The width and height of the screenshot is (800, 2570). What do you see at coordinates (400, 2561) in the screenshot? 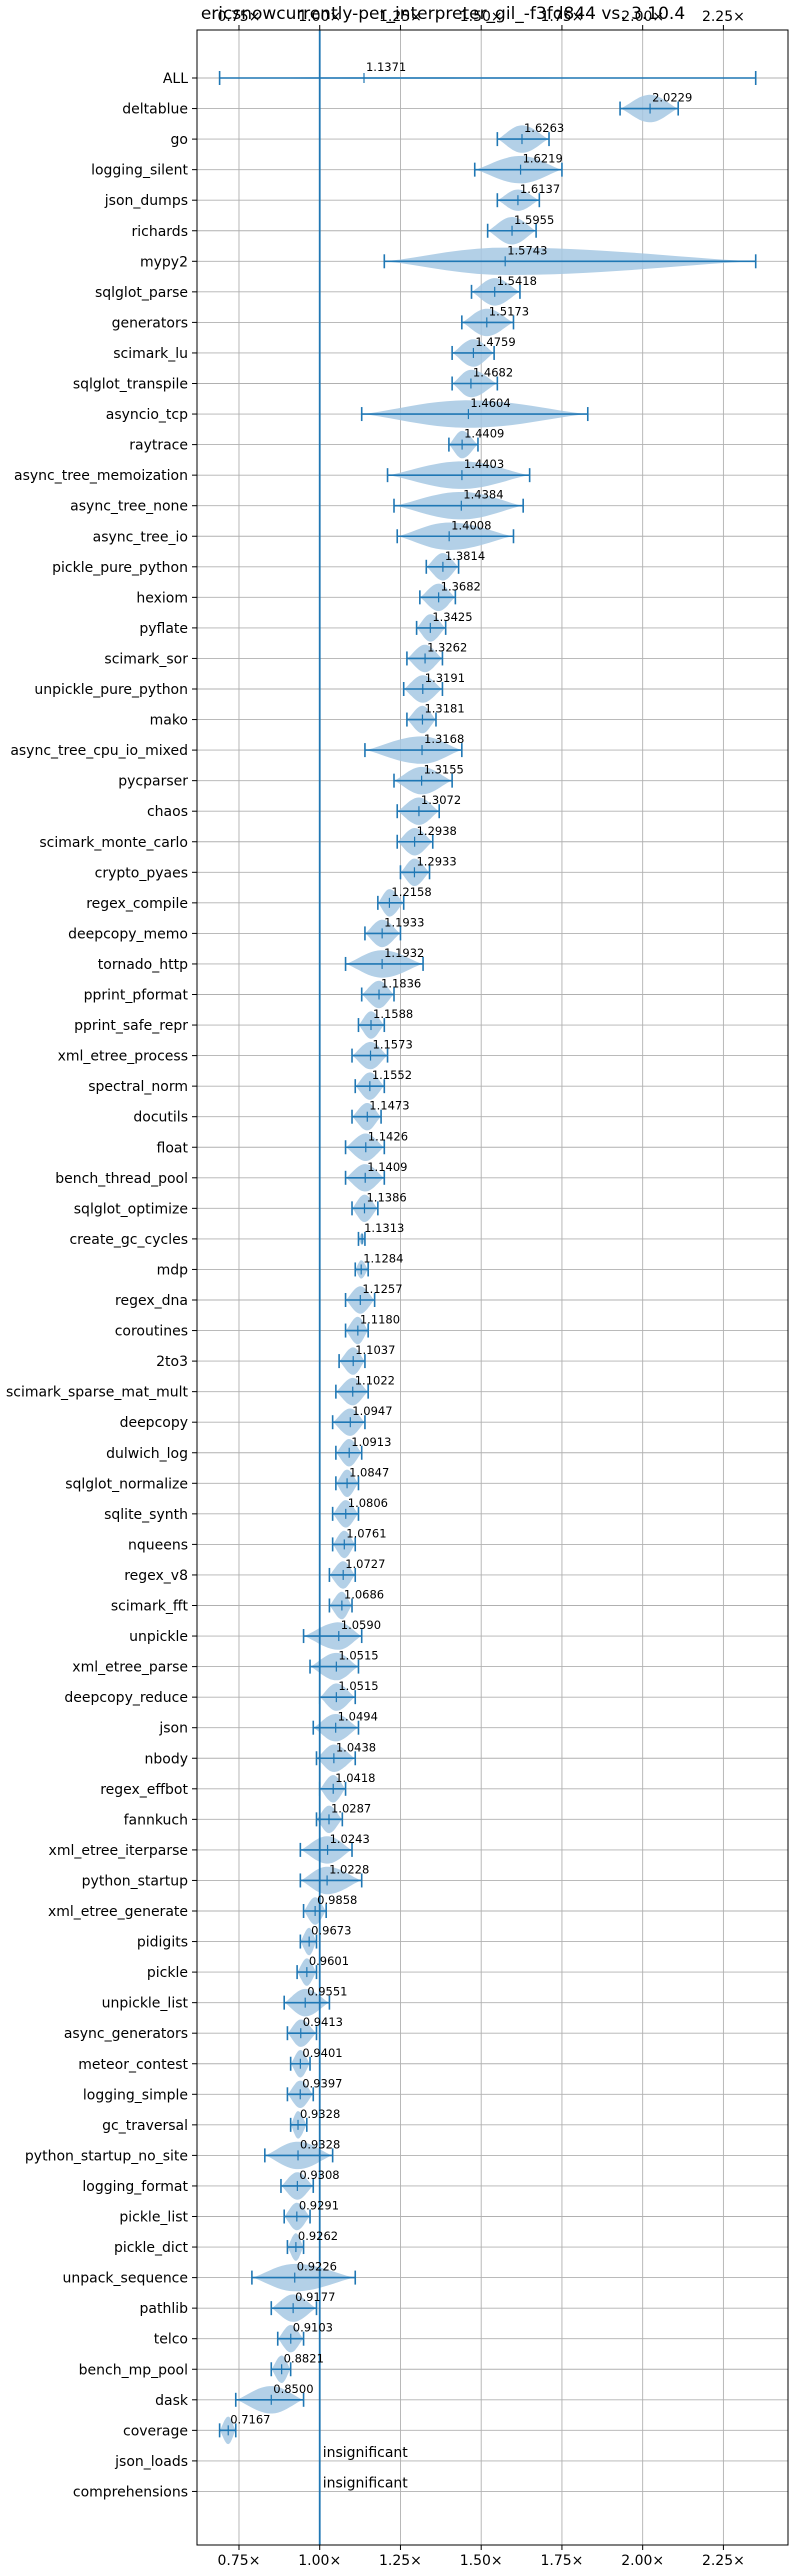
I see `x-tick-label: 1.25×` at bounding box center [400, 2561].